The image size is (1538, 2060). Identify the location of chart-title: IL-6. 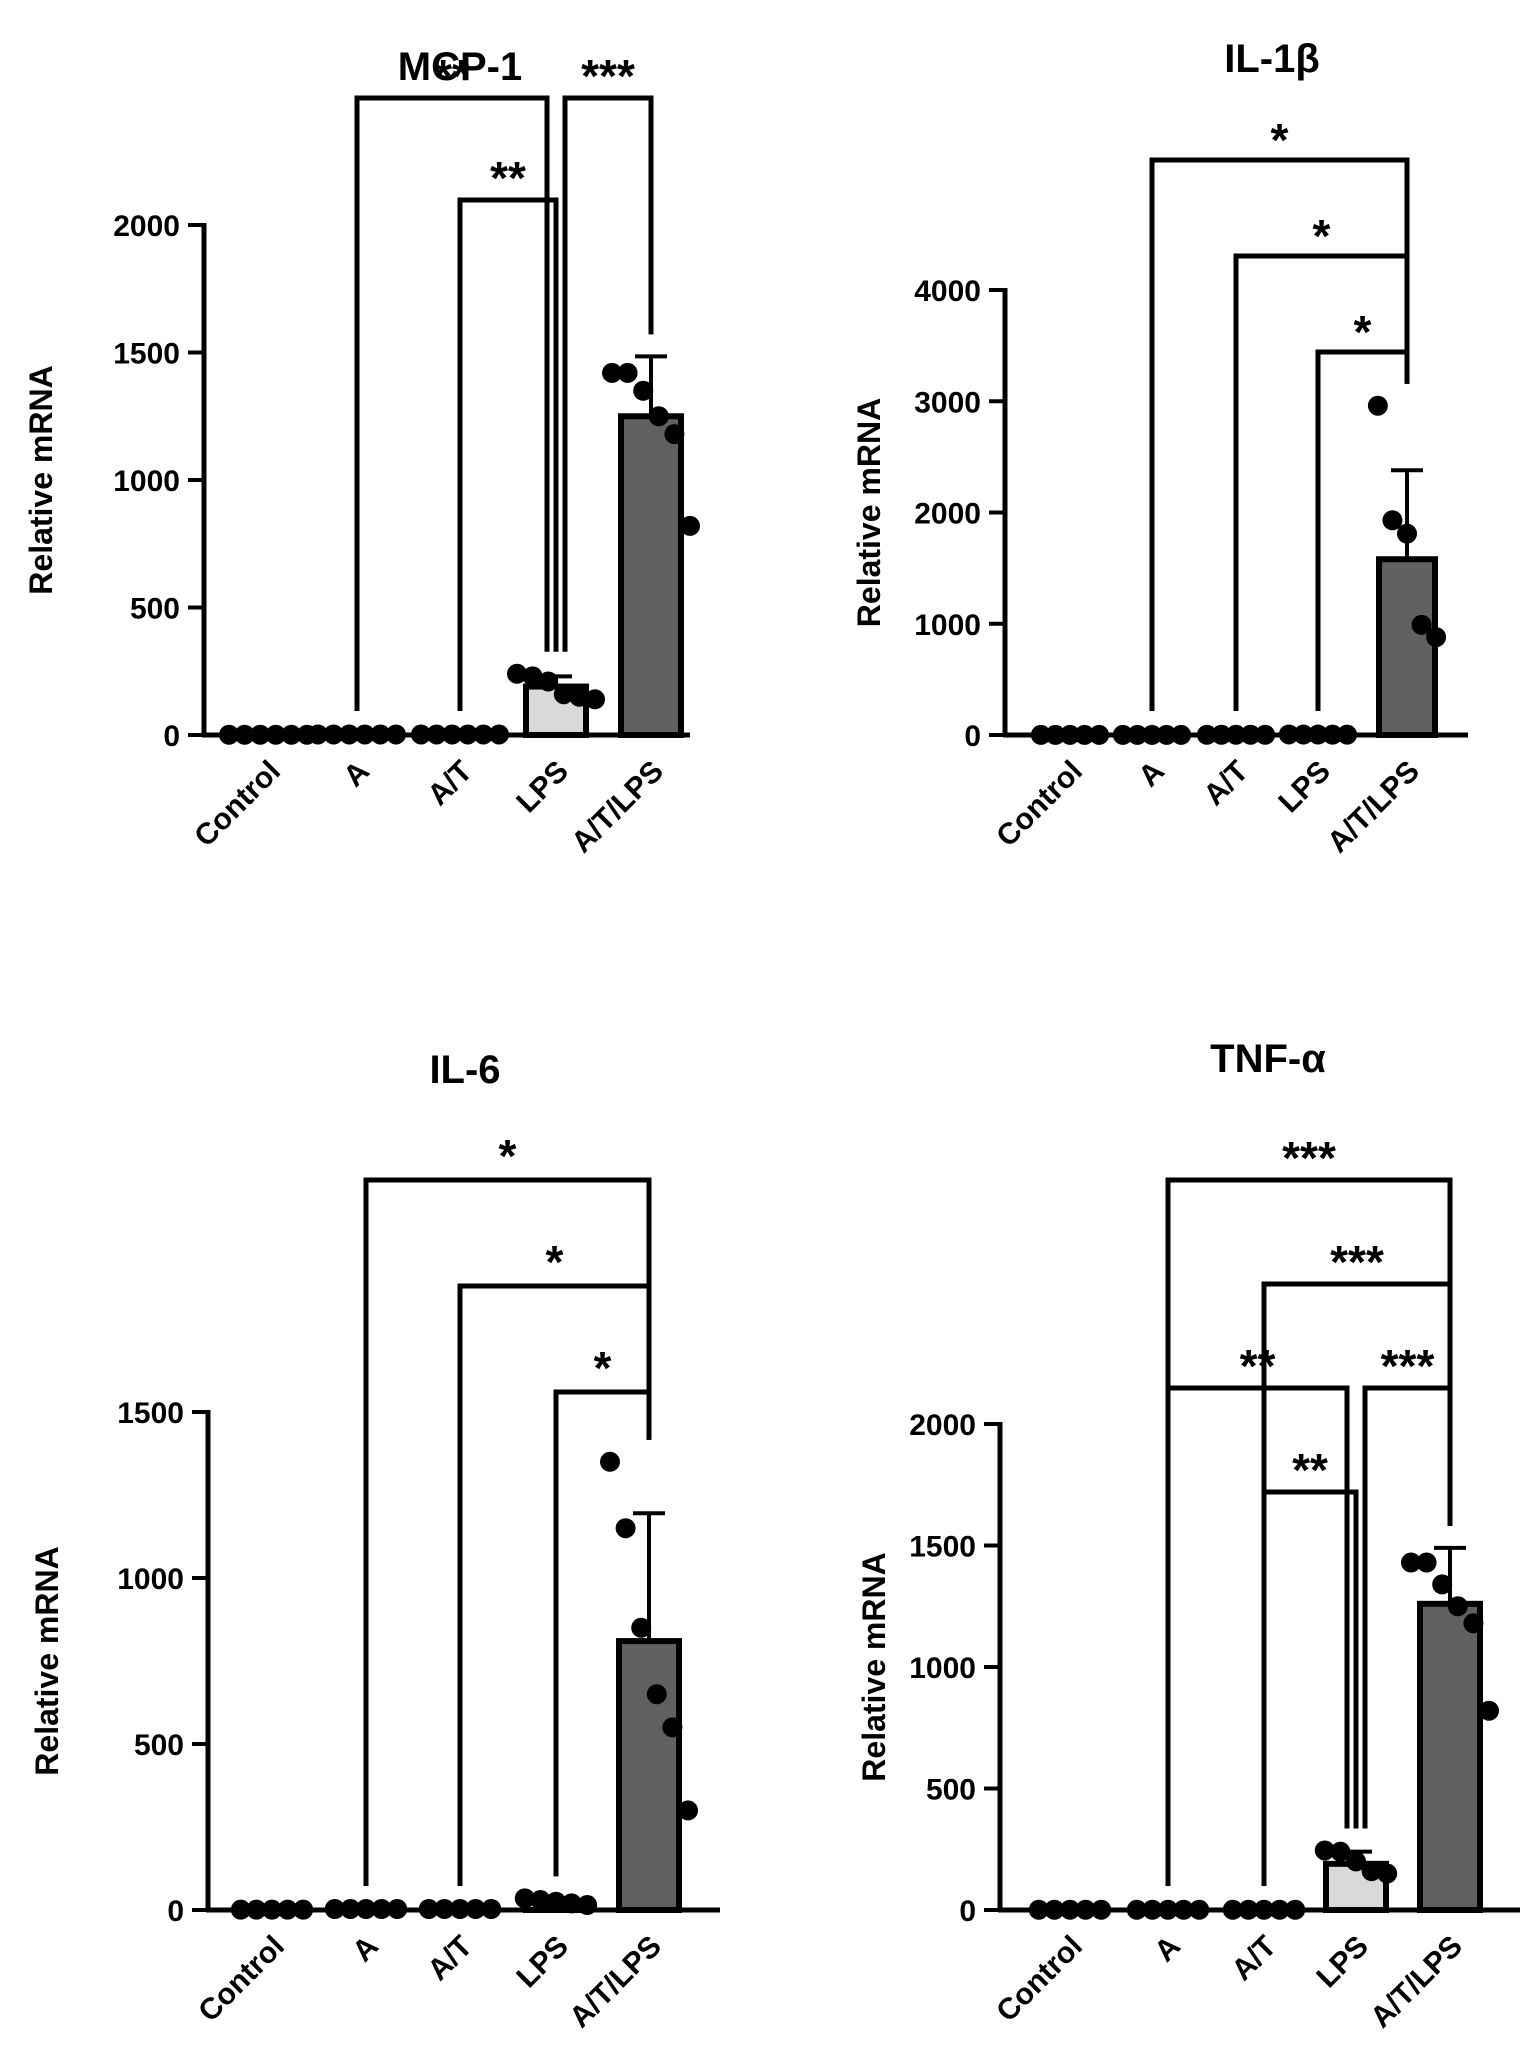
(464, 1070).